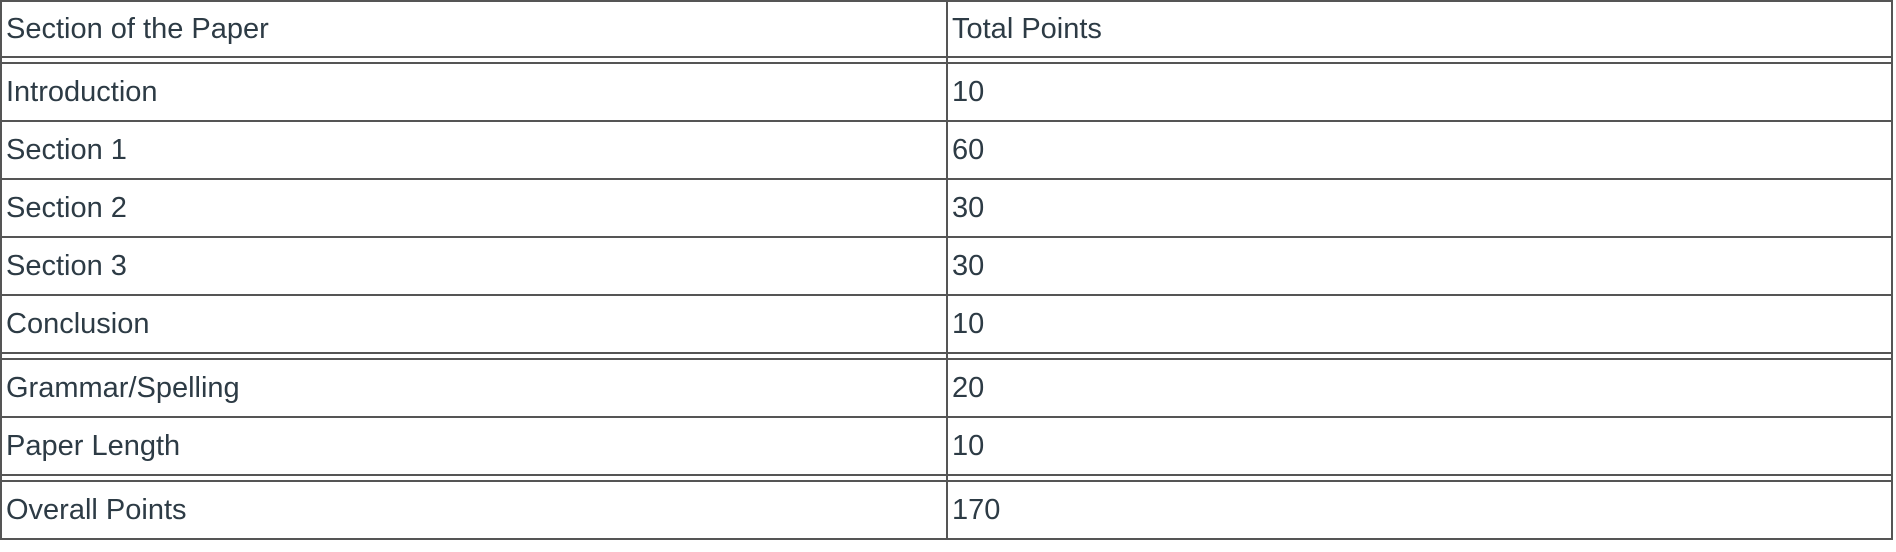 This screenshot has width=1896, height=552. I want to click on header-row: Section of the Paper Total Points, so click(946, 29).